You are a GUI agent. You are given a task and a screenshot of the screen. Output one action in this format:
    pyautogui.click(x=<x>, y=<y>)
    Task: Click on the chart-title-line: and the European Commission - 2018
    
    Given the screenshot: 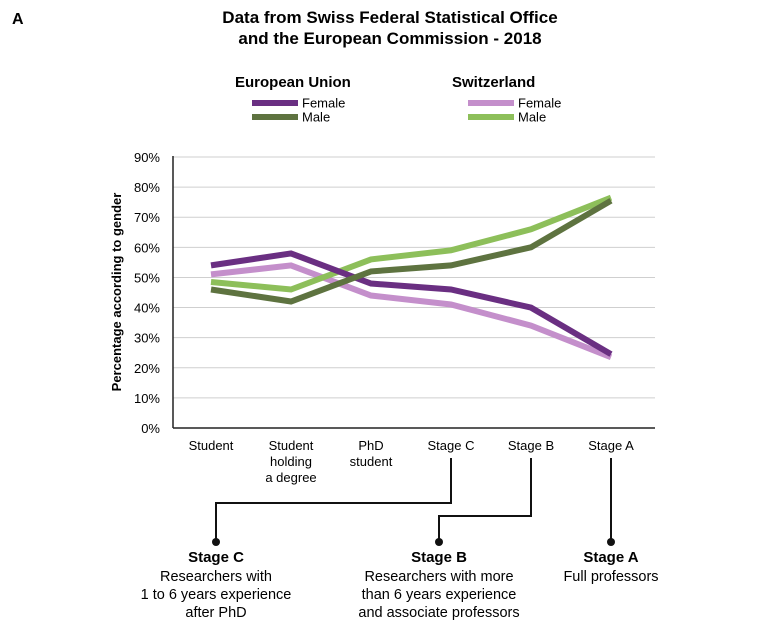 What is the action you would take?
    pyautogui.click(x=389, y=38)
    